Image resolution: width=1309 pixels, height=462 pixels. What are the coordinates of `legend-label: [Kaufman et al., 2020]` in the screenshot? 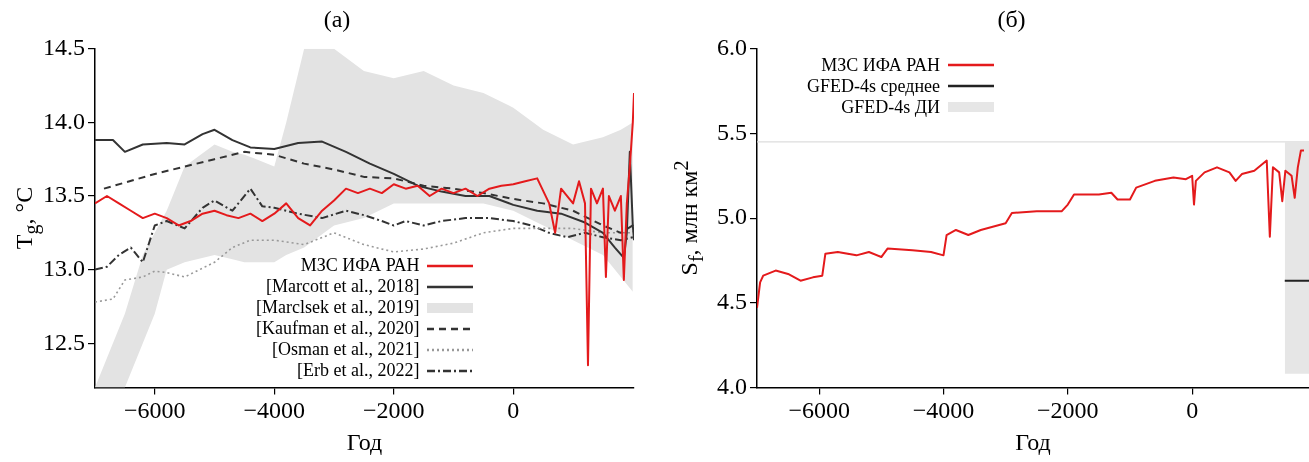 It's located at (338, 329).